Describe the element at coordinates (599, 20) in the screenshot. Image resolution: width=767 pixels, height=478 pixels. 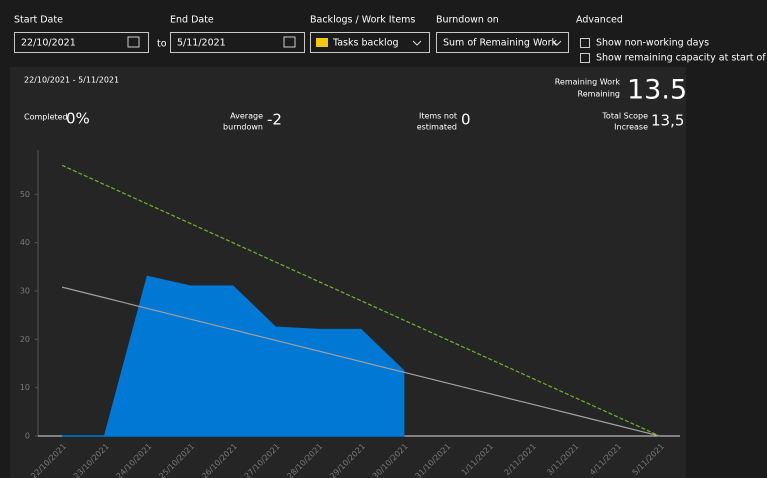
I see `advanced-label: Advanced` at that location.